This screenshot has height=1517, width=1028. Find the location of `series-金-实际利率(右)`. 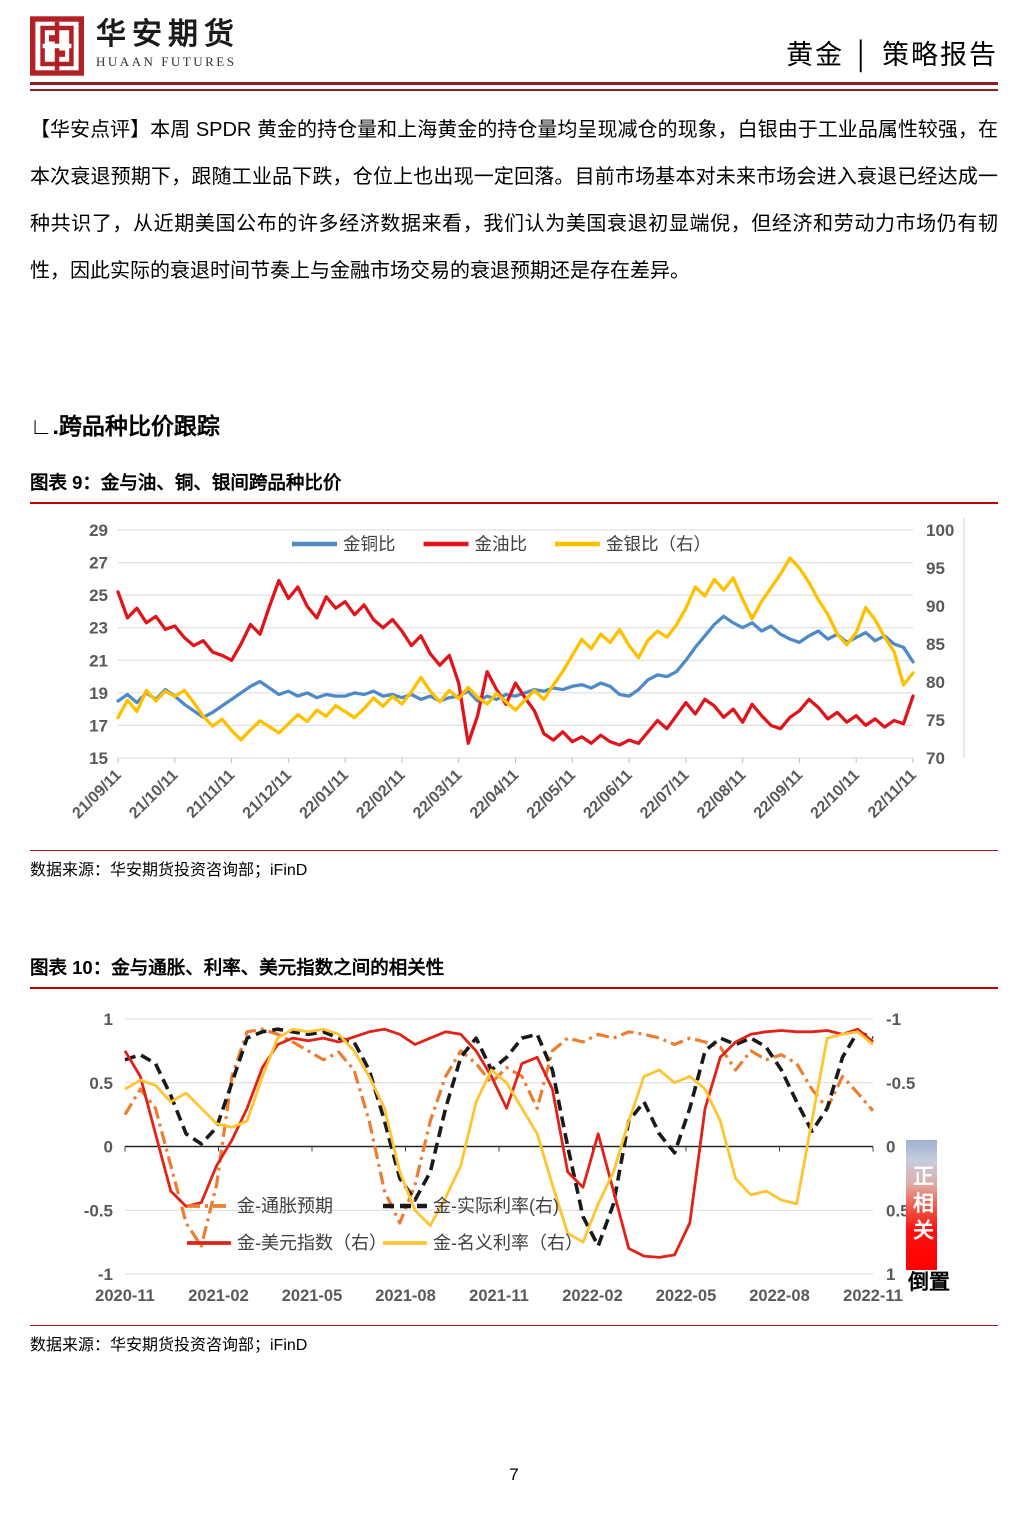

series-金-实际利率(右) is located at coordinates (499, 1137).